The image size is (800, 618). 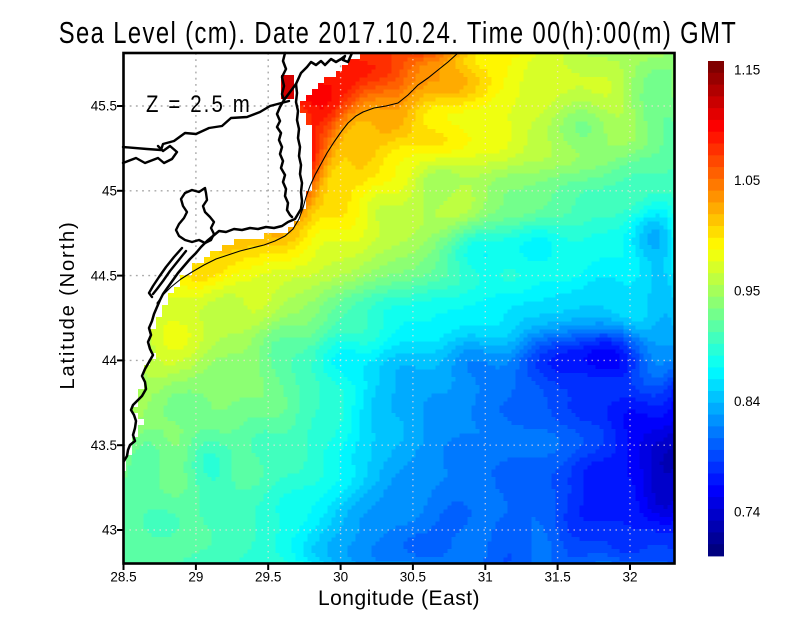 What do you see at coordinates (557, 577) in the screenshot?
I see `svg-text: 31.5` at bounding box center [557, 577].